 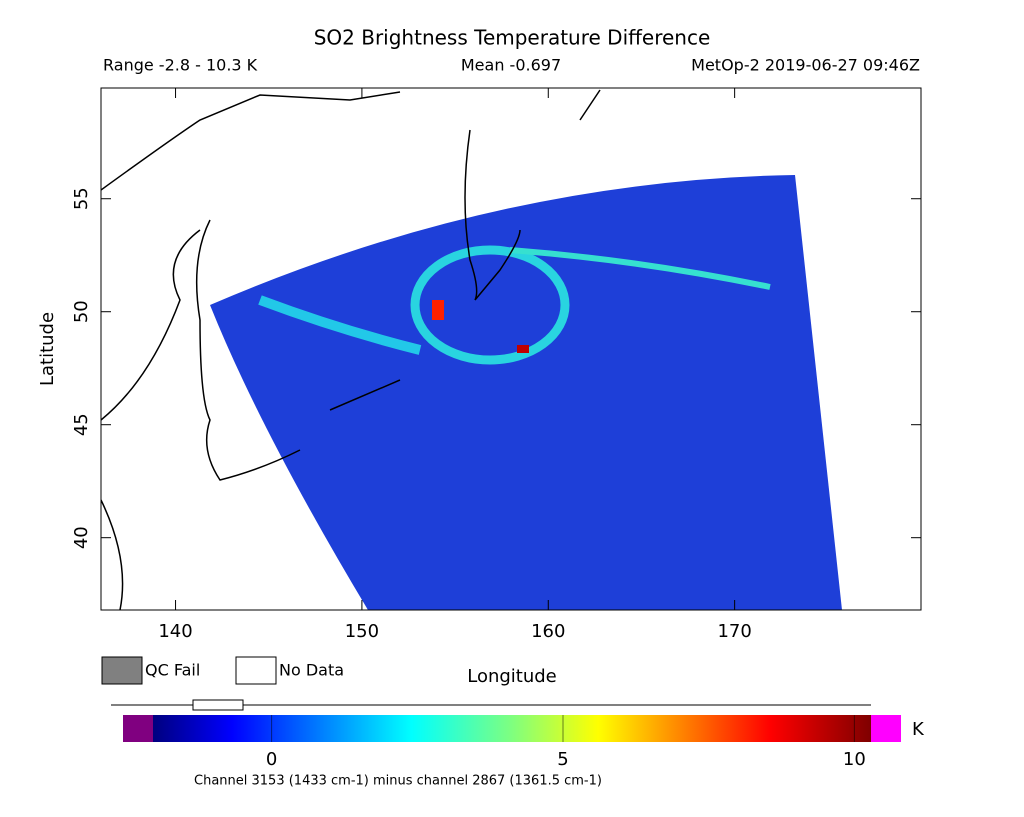 I want to click on colorbar-tick-label: 0, so click(x=271, y=759).